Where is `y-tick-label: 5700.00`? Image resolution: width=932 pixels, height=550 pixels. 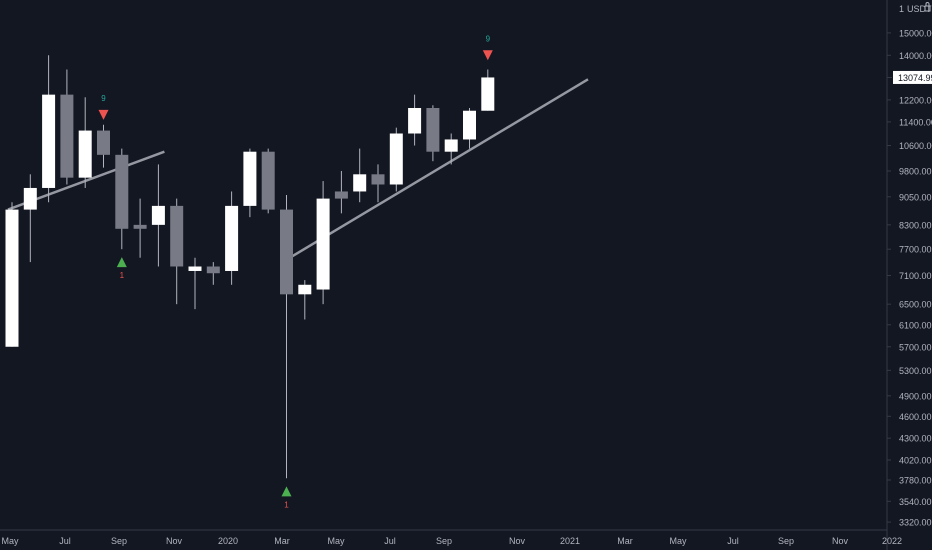
y-tick-label: 5700.00 is located at coordinates (915, 347).